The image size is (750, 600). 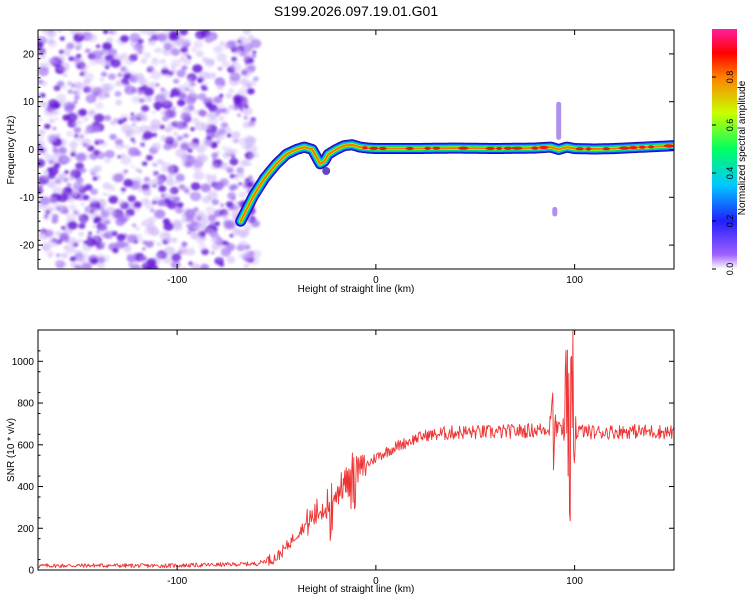 I want to click on ridge-dip-blob, so click(x=326, y=171).